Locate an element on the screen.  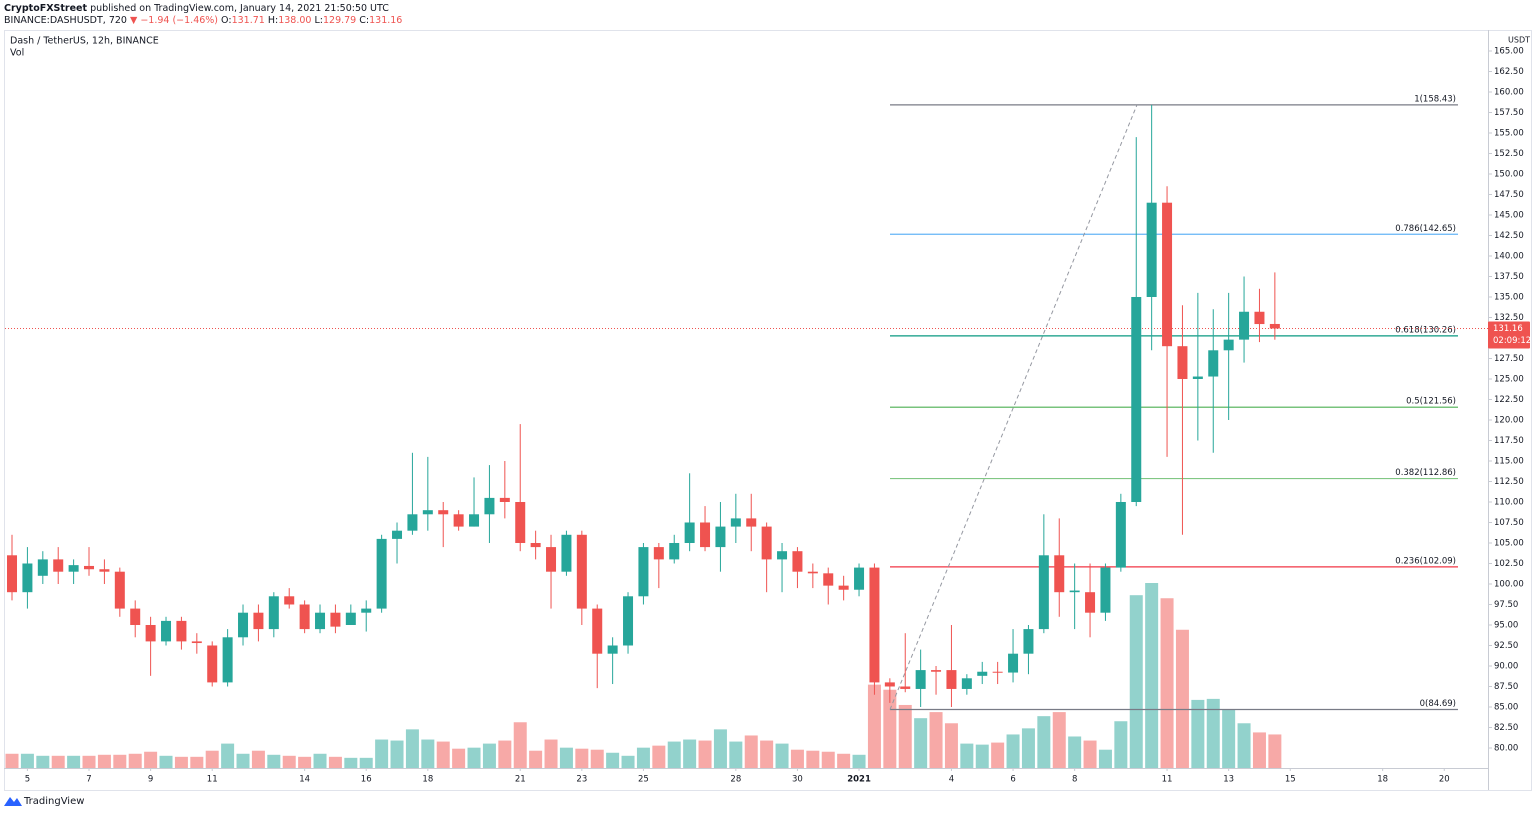
y-tick-label: 120.00 is located at coordinates (1509, 420).